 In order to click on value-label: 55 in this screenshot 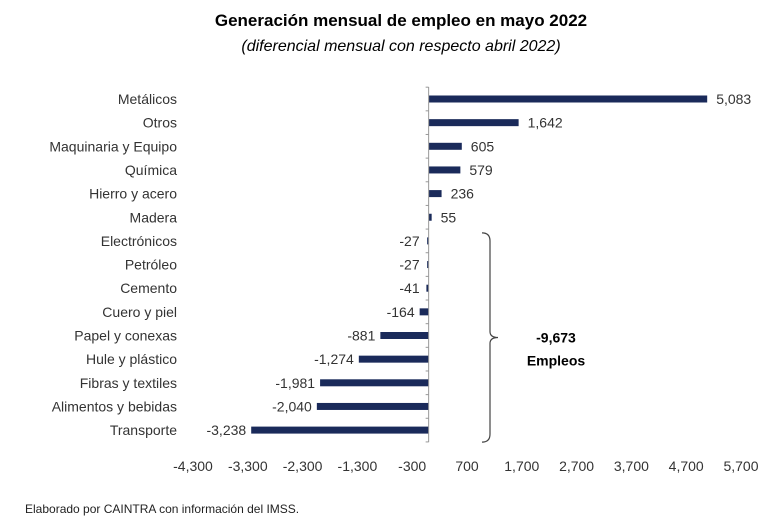, I will do `click(449, 217)`.